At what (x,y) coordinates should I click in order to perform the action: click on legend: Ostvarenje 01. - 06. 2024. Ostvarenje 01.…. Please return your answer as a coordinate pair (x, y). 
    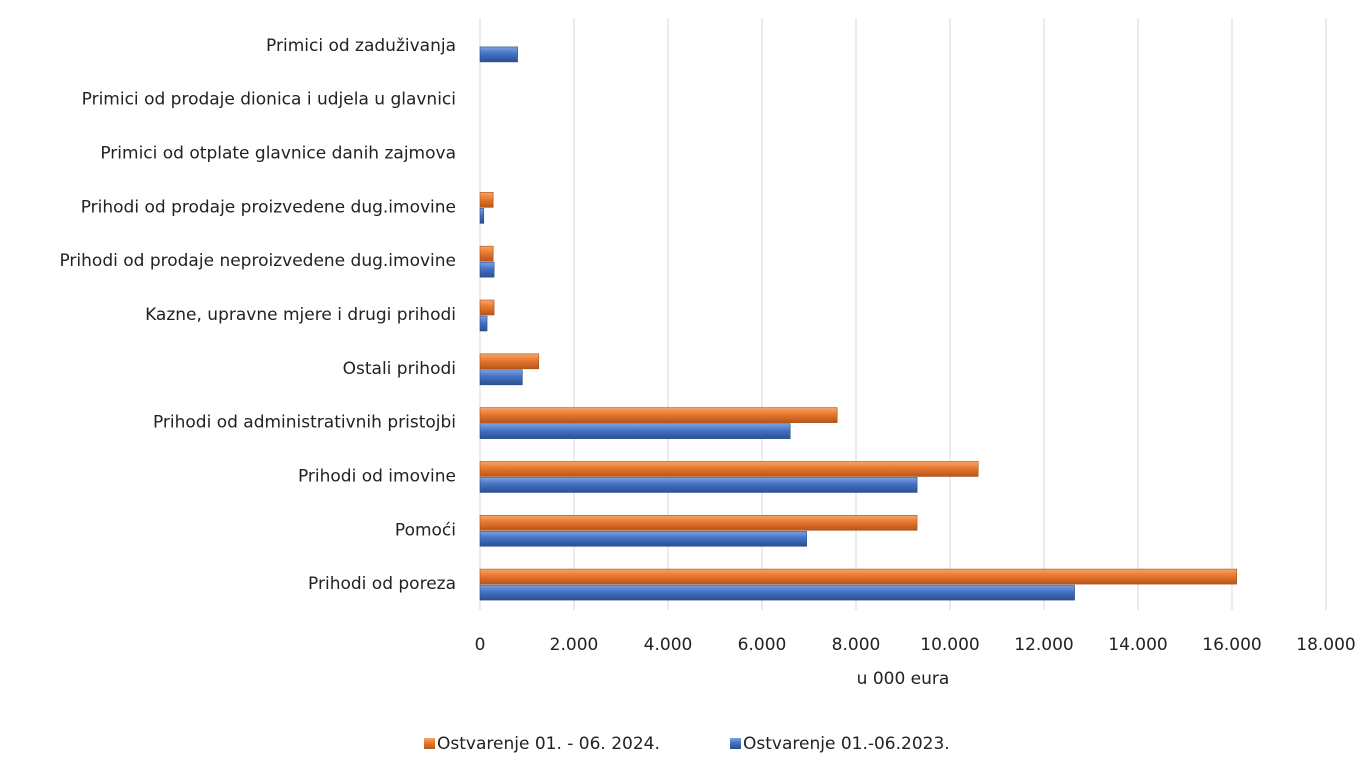
    Looking at the image, I should click on (687, 744).